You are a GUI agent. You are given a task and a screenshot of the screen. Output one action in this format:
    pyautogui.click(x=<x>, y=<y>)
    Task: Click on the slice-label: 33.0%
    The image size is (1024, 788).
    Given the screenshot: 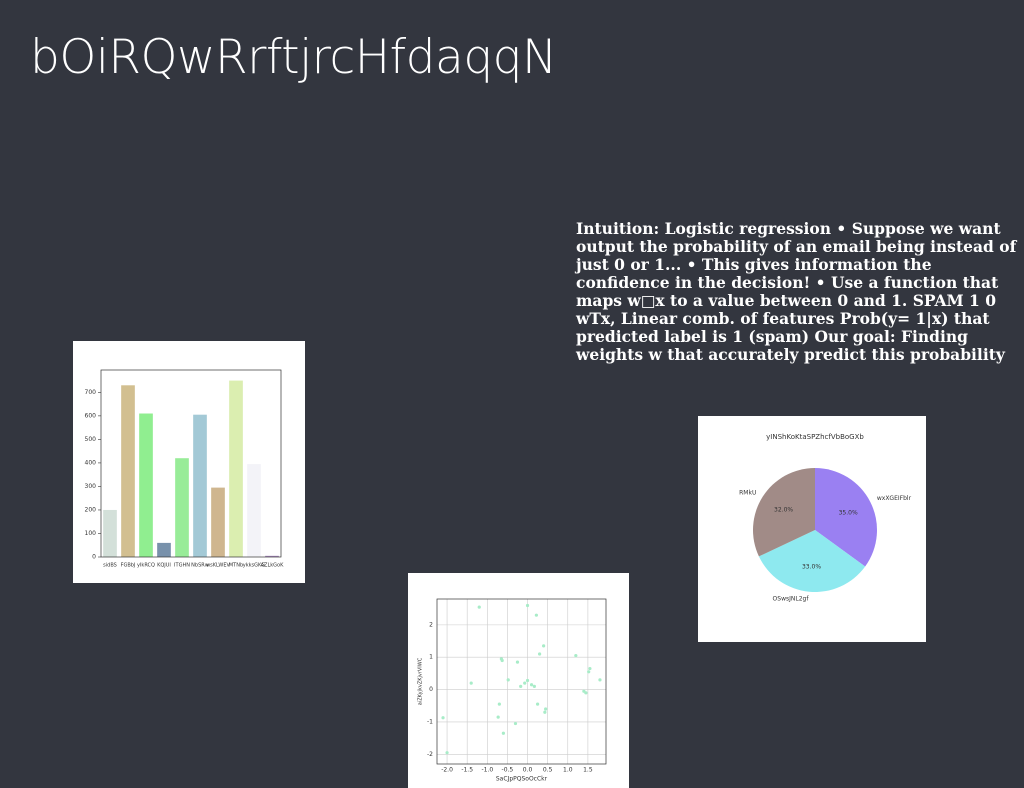 What is the action you would take?
    pyautogui.click(x=811, y=567)
    